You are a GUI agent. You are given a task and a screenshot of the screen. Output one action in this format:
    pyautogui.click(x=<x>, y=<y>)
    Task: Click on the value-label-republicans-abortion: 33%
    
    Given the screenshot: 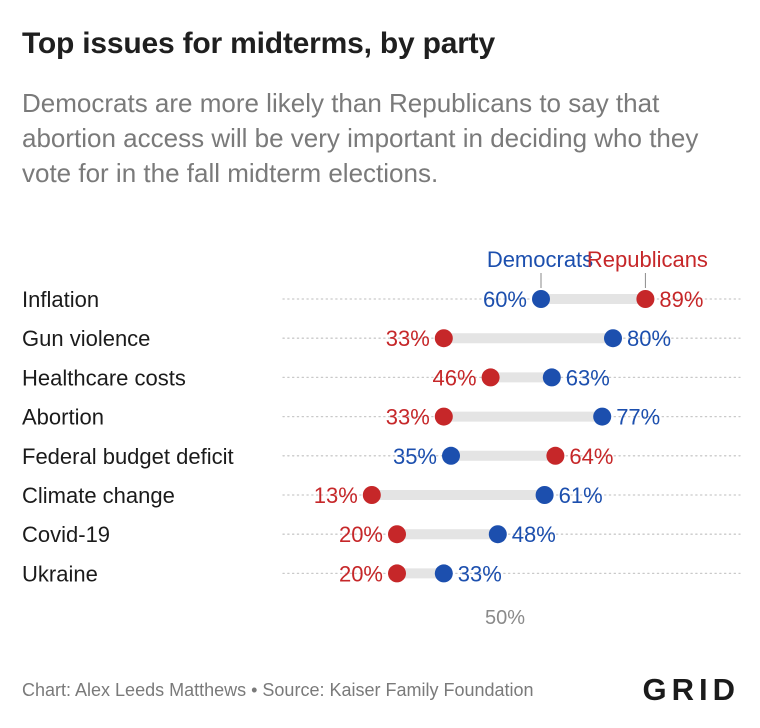 What is the action you would take?
    pyautogui.click(x=408, y=417)
    